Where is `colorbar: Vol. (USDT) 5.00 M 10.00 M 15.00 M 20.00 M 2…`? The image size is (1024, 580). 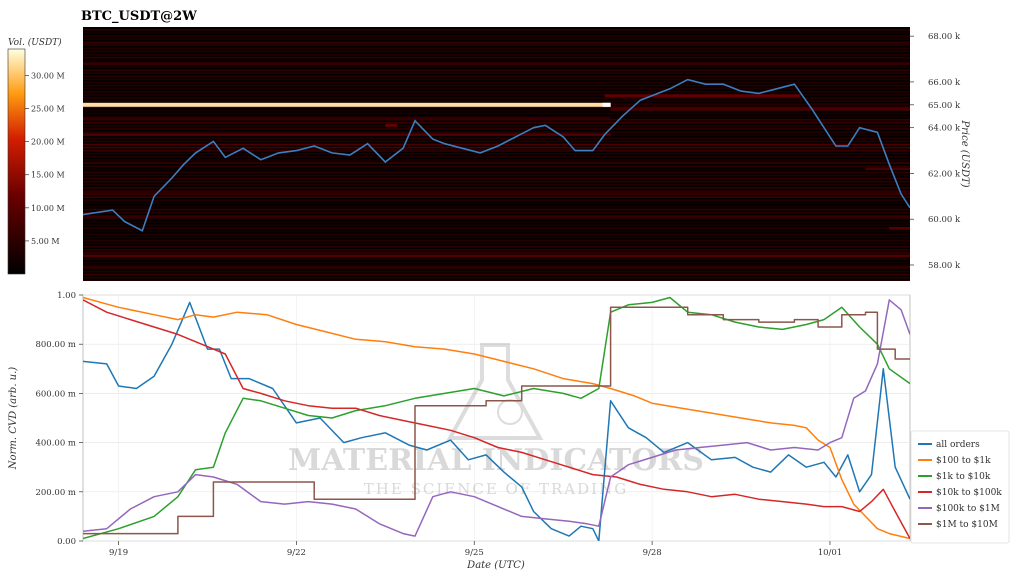
colorbar: Vol. (USDT) 5.00 M 10.00 M 15.00 M 20.00 M 2… is located at coordinates (36, 156).